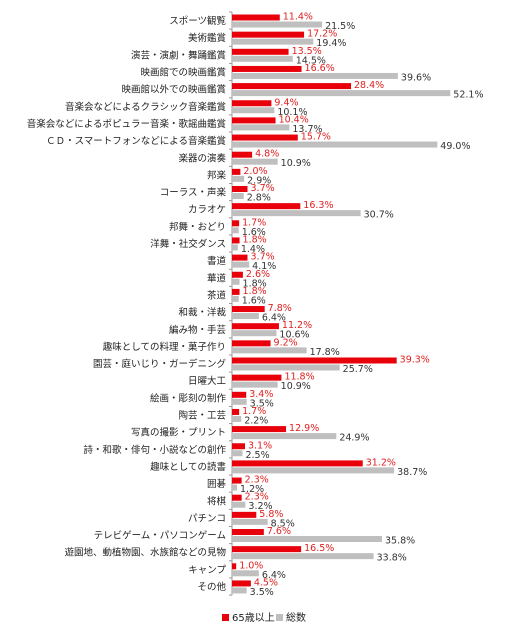 This screenshot has height=640, width=516. I want to click on data-label-total: 2.8%, so click(259, 198).